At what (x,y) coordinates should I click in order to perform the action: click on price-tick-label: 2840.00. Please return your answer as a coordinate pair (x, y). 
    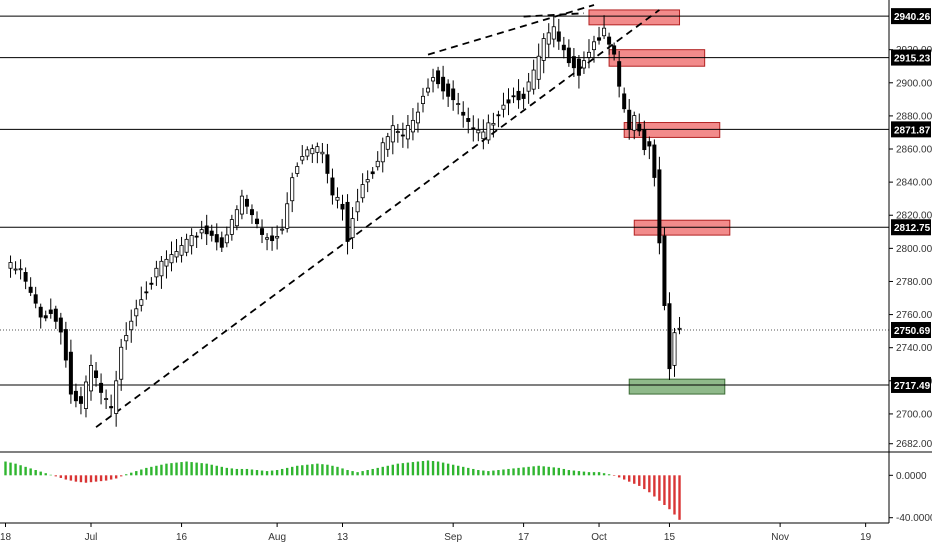
    Looking at the image, I should click on (914, 183).